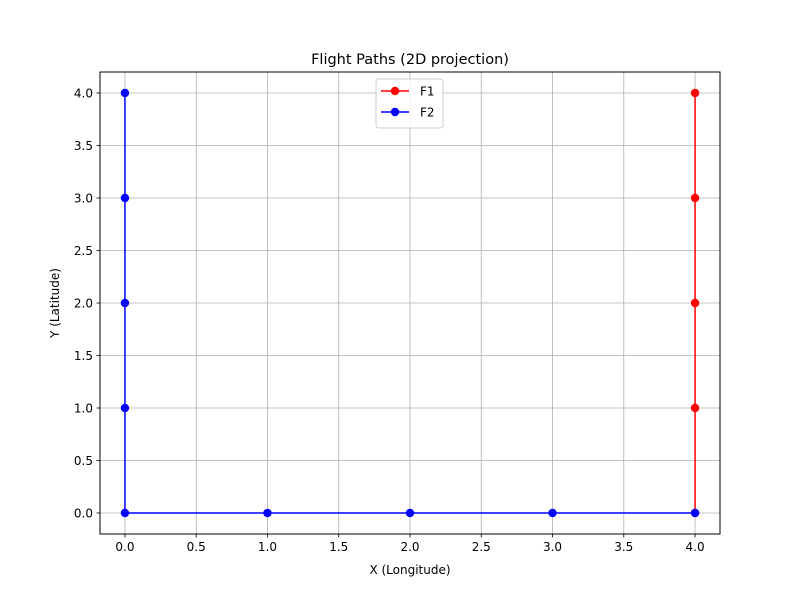  Describe the element at coordinates (409, 103) in the screenshot. I see `legend: F1 F2` at that location.